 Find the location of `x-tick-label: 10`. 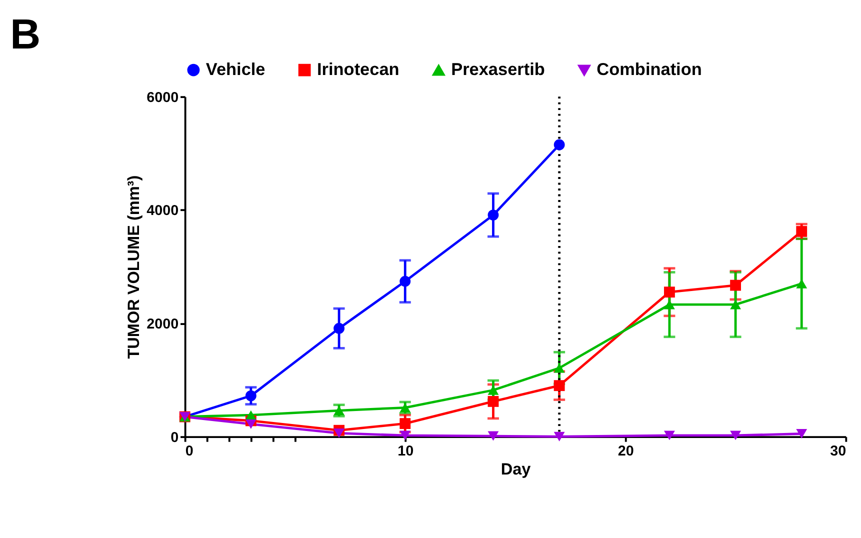

x-tick-label: 10 is located at coordinates (406, 451).